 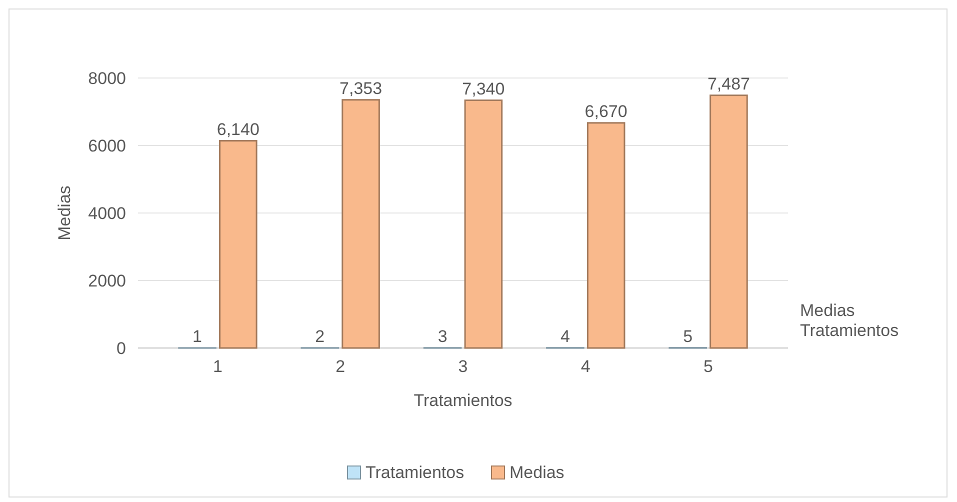 What do you see at coordinates (585, 366) in the screenshot?
I see `data-label: 4` at bounding box center [585, 366].